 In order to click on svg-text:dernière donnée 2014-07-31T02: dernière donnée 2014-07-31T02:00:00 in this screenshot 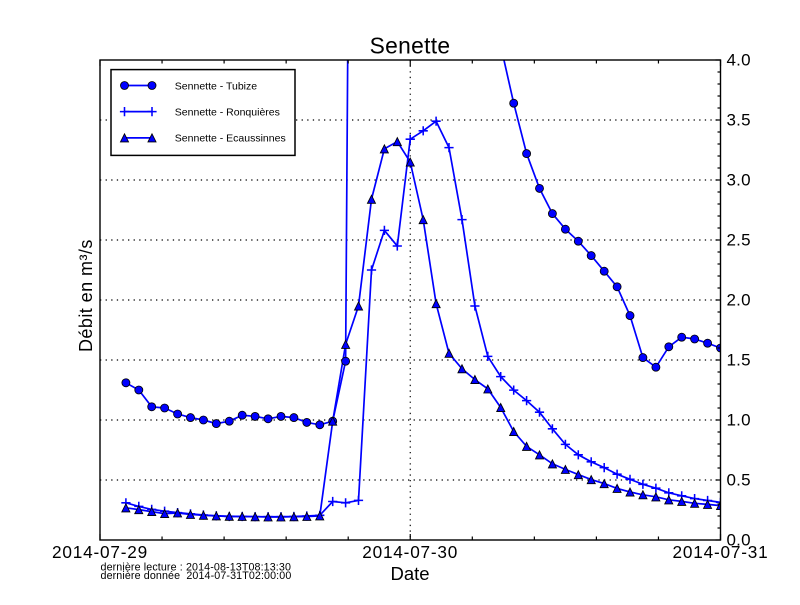, I will do `click(196, 576)`.